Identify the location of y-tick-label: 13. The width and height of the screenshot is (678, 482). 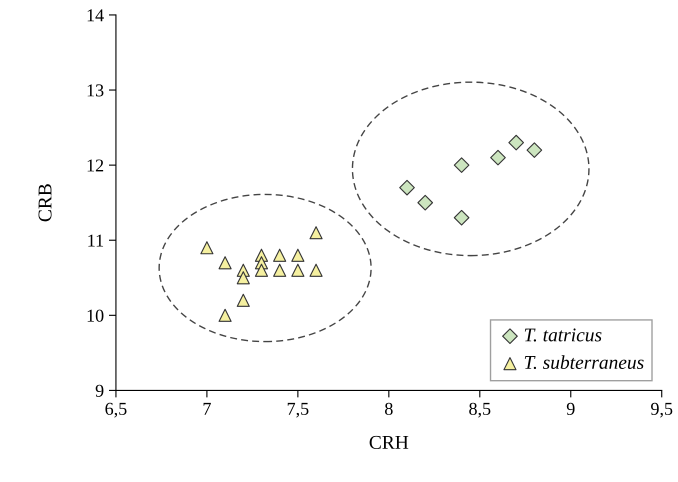
(96, 90).